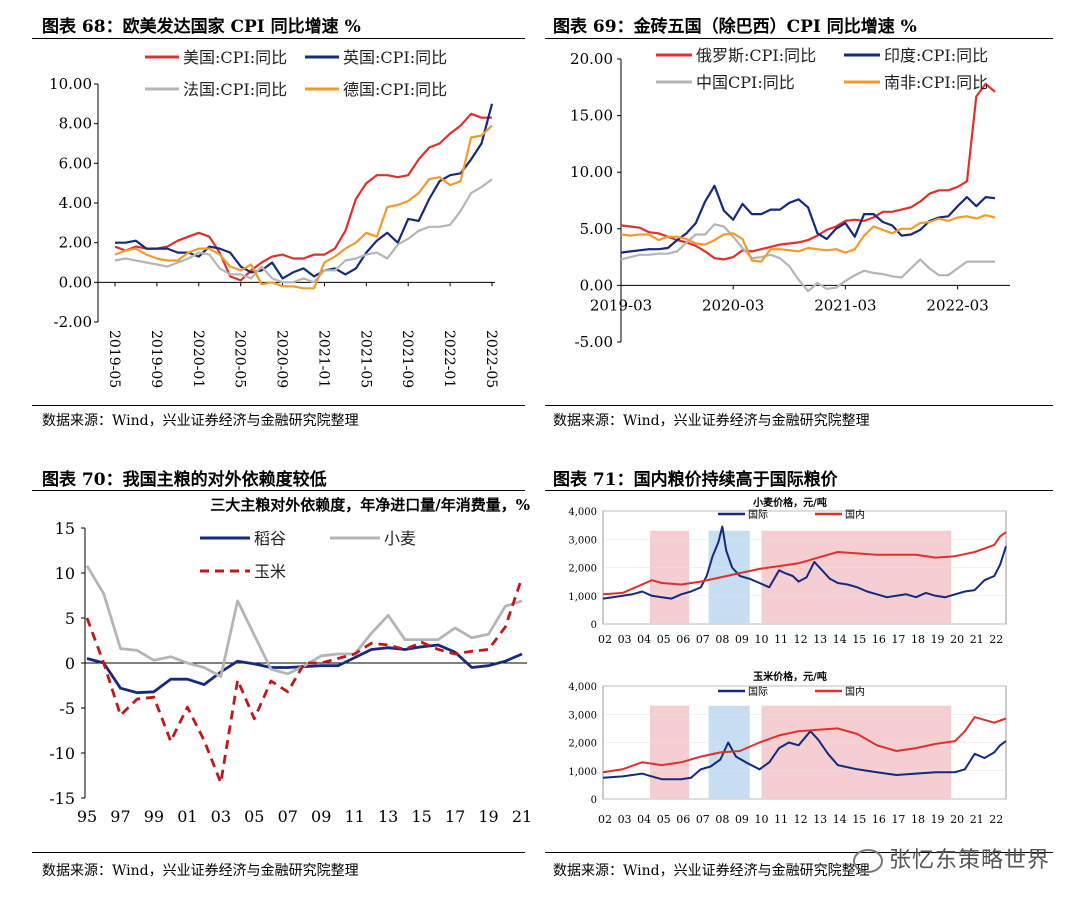 This screenshot has height=905, width=1080. I want to click on legend-uk-label: 英国:CPI:同比, so click(395, 57).